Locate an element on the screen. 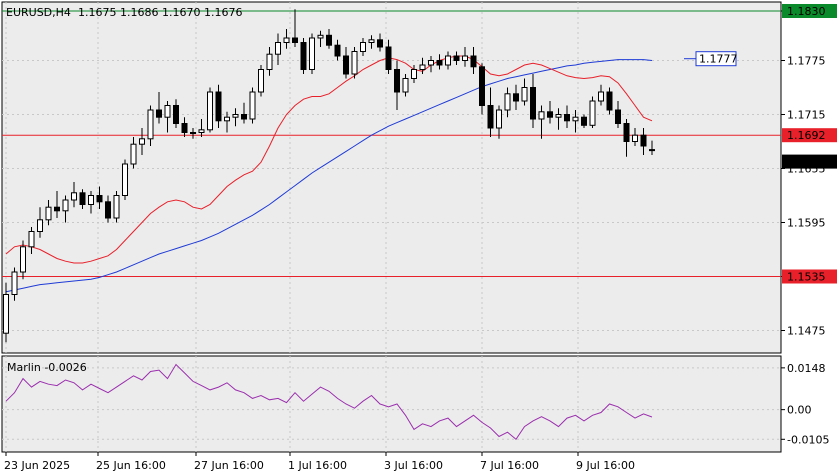 This screenshot has width=838, height=476. target-label-box is located at coordinates (716, 59).